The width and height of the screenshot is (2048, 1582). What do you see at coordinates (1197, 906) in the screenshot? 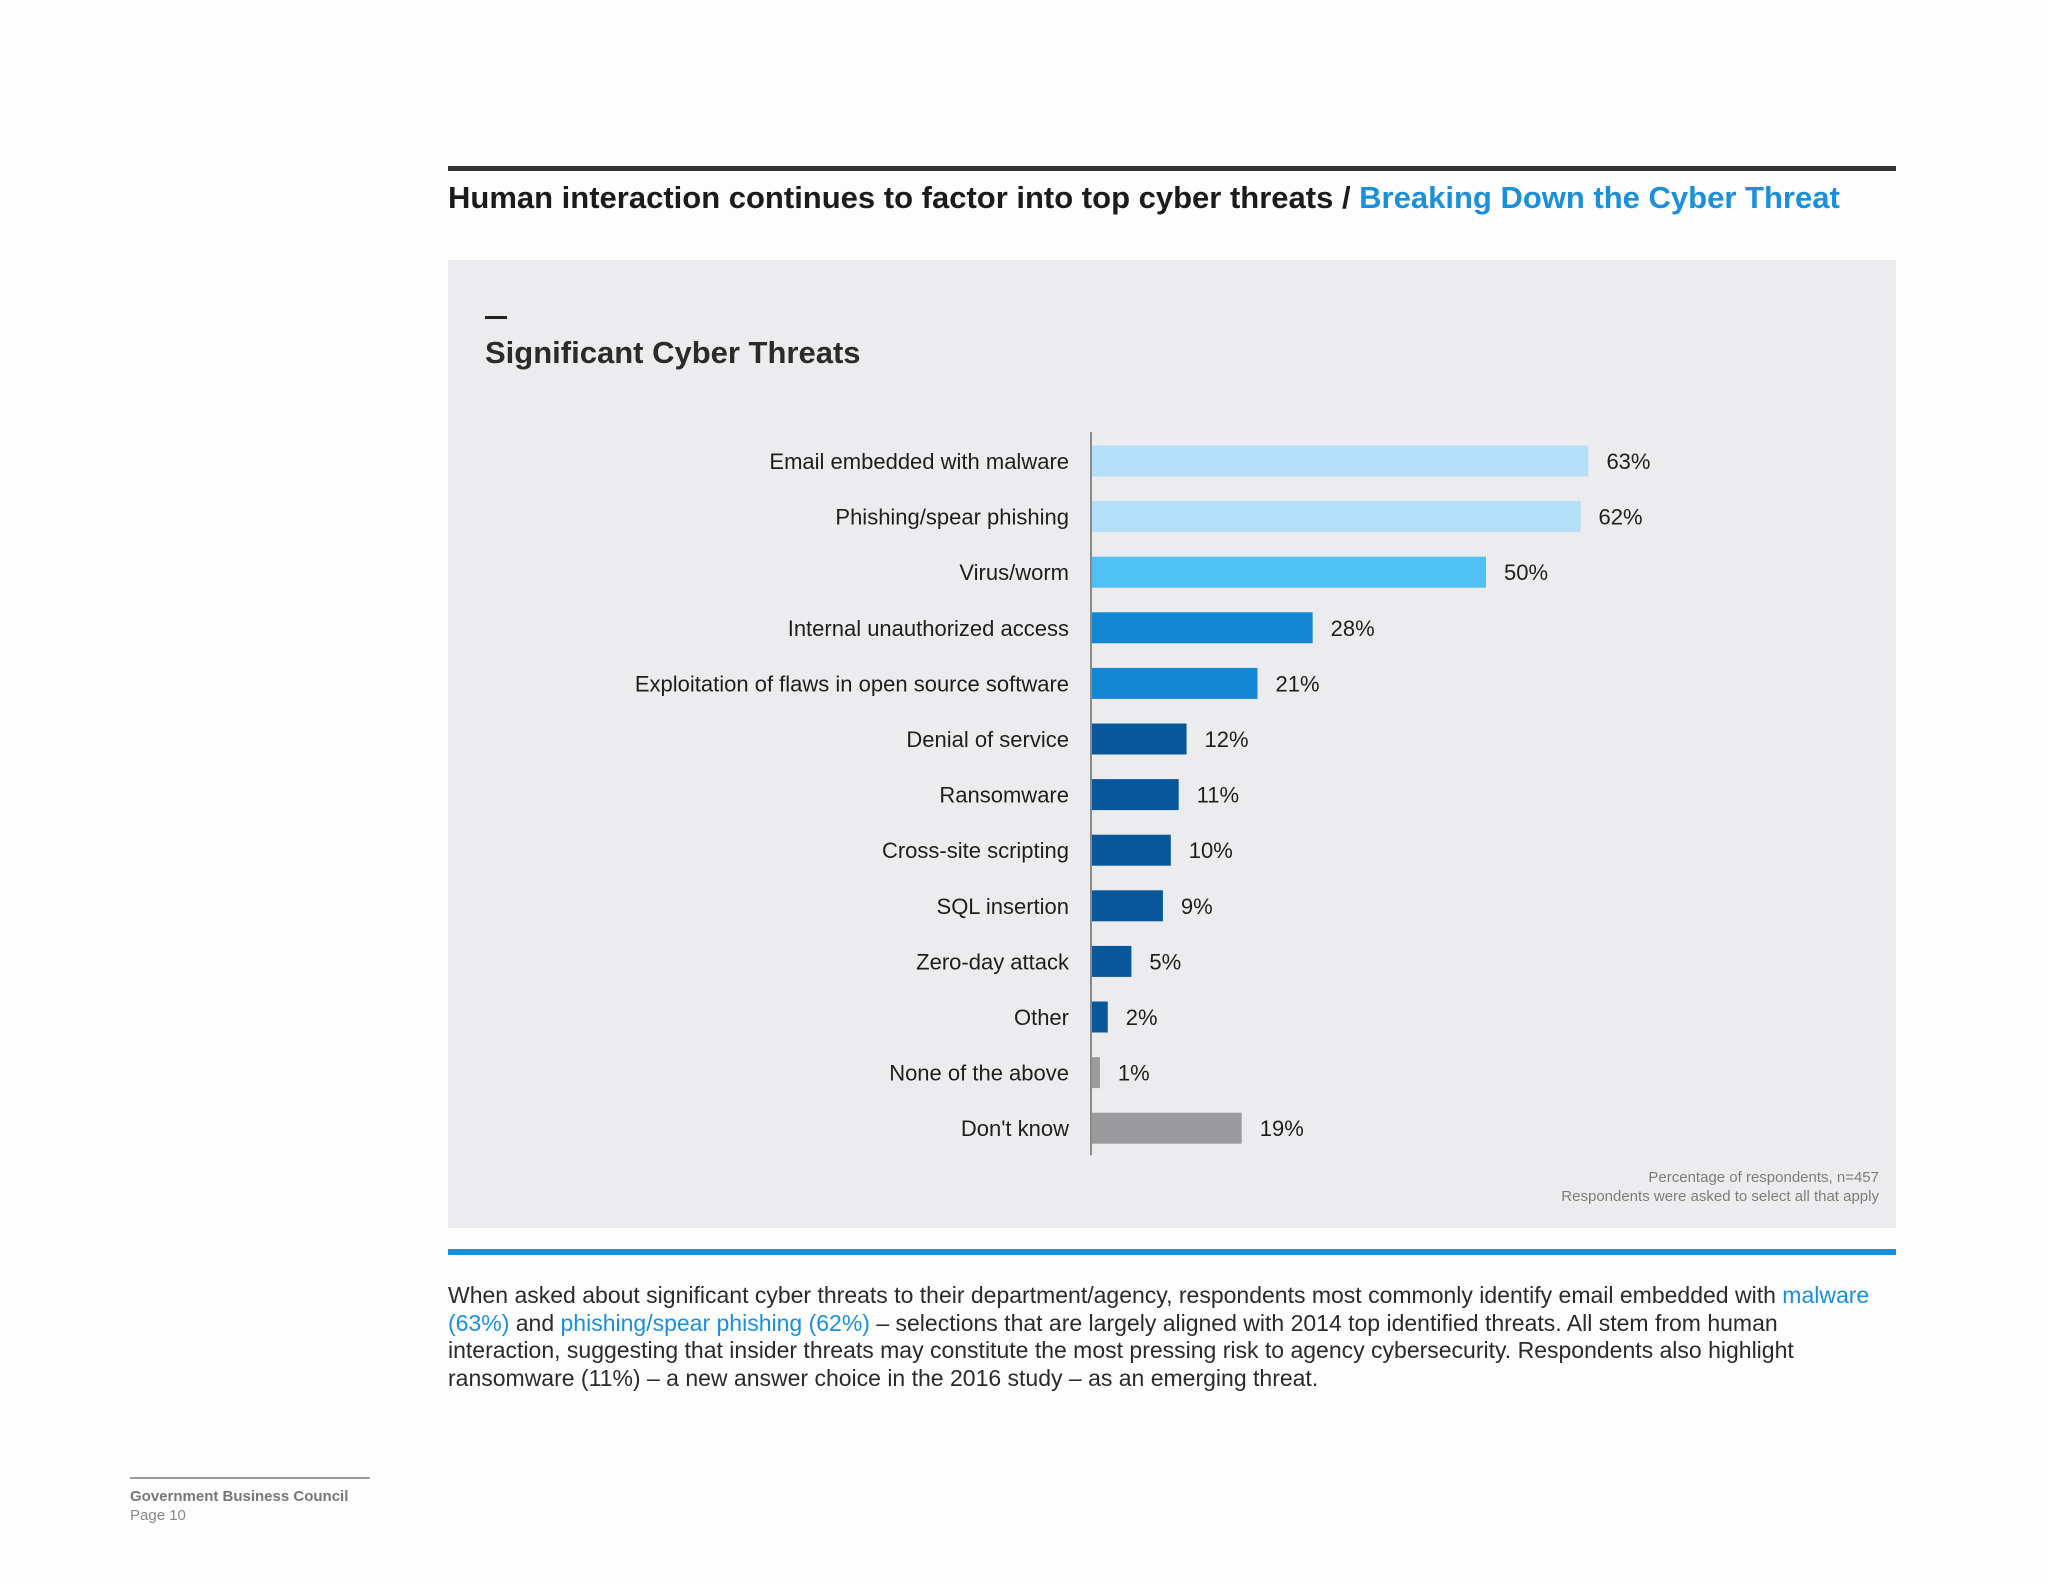
I see `value-label: 9%` at bounding box center [1197, 906].